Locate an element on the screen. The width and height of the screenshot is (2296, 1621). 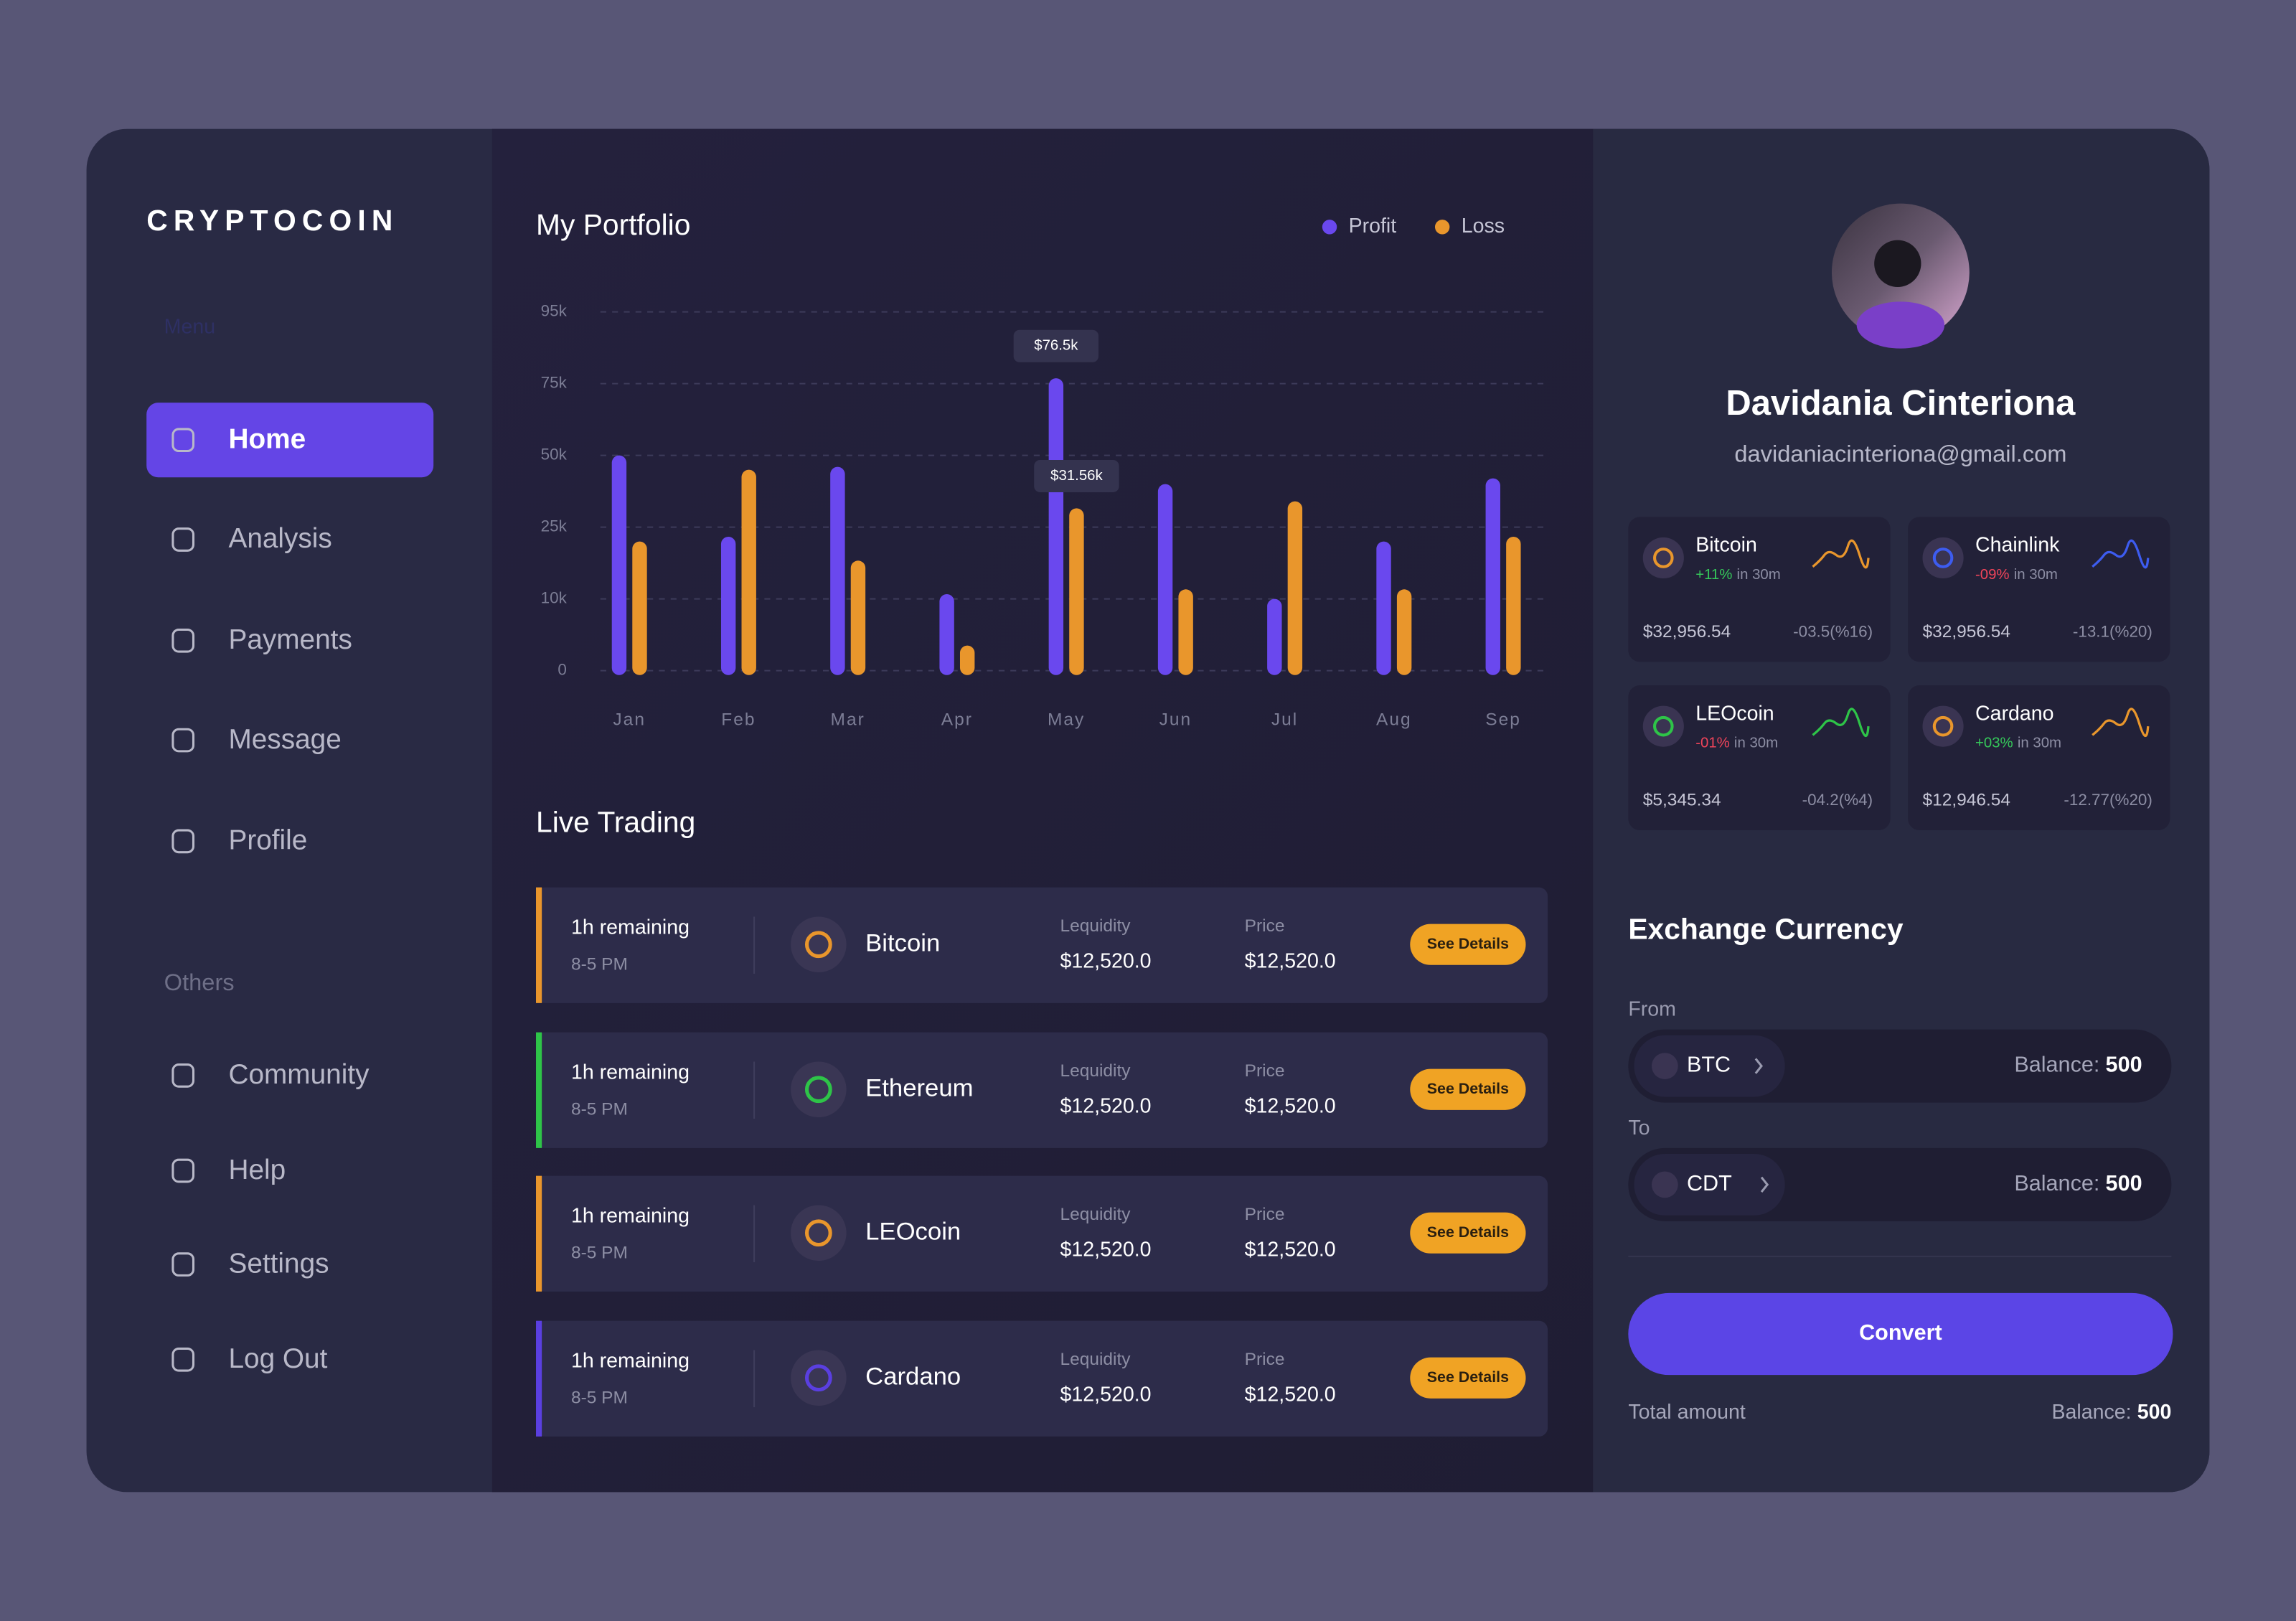
coin-name: Cardano is located at coordinates (2015, 713).